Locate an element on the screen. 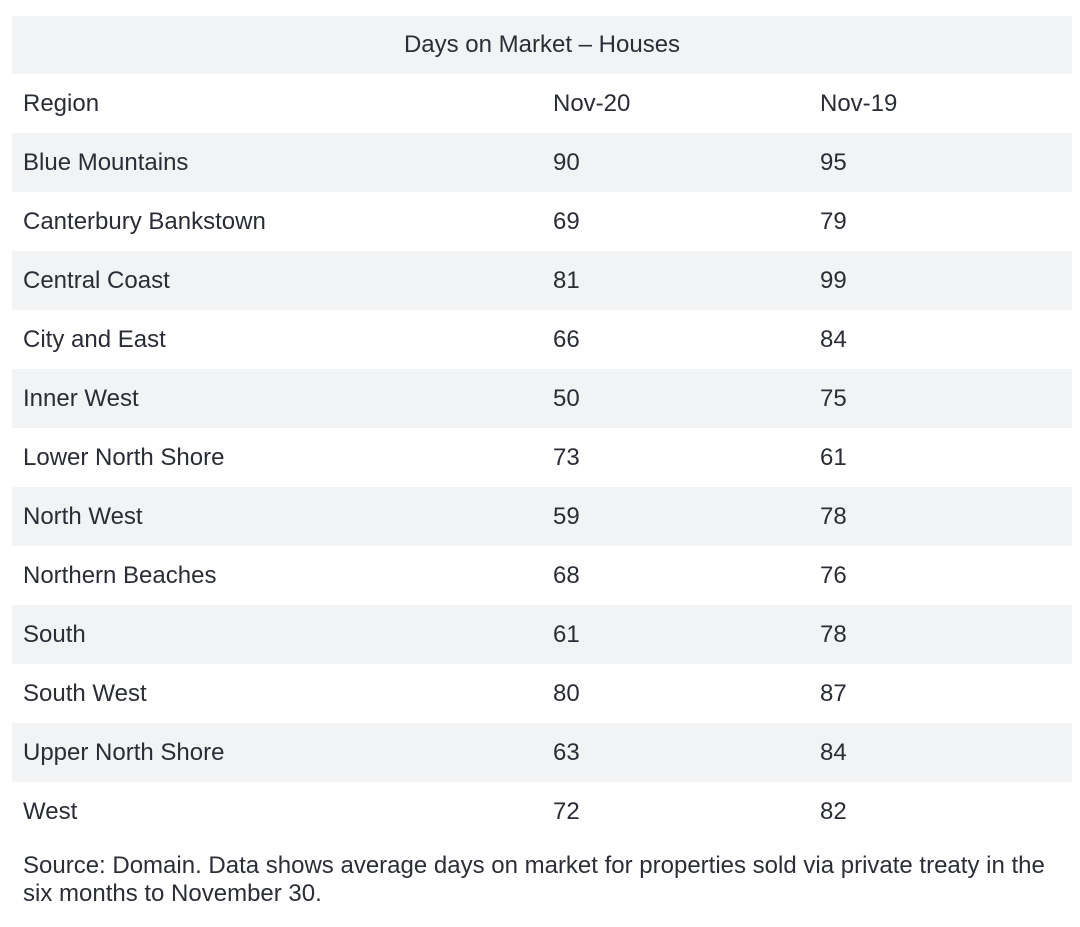  nov-19-cell: 95 is located at coordinates (833, 162).